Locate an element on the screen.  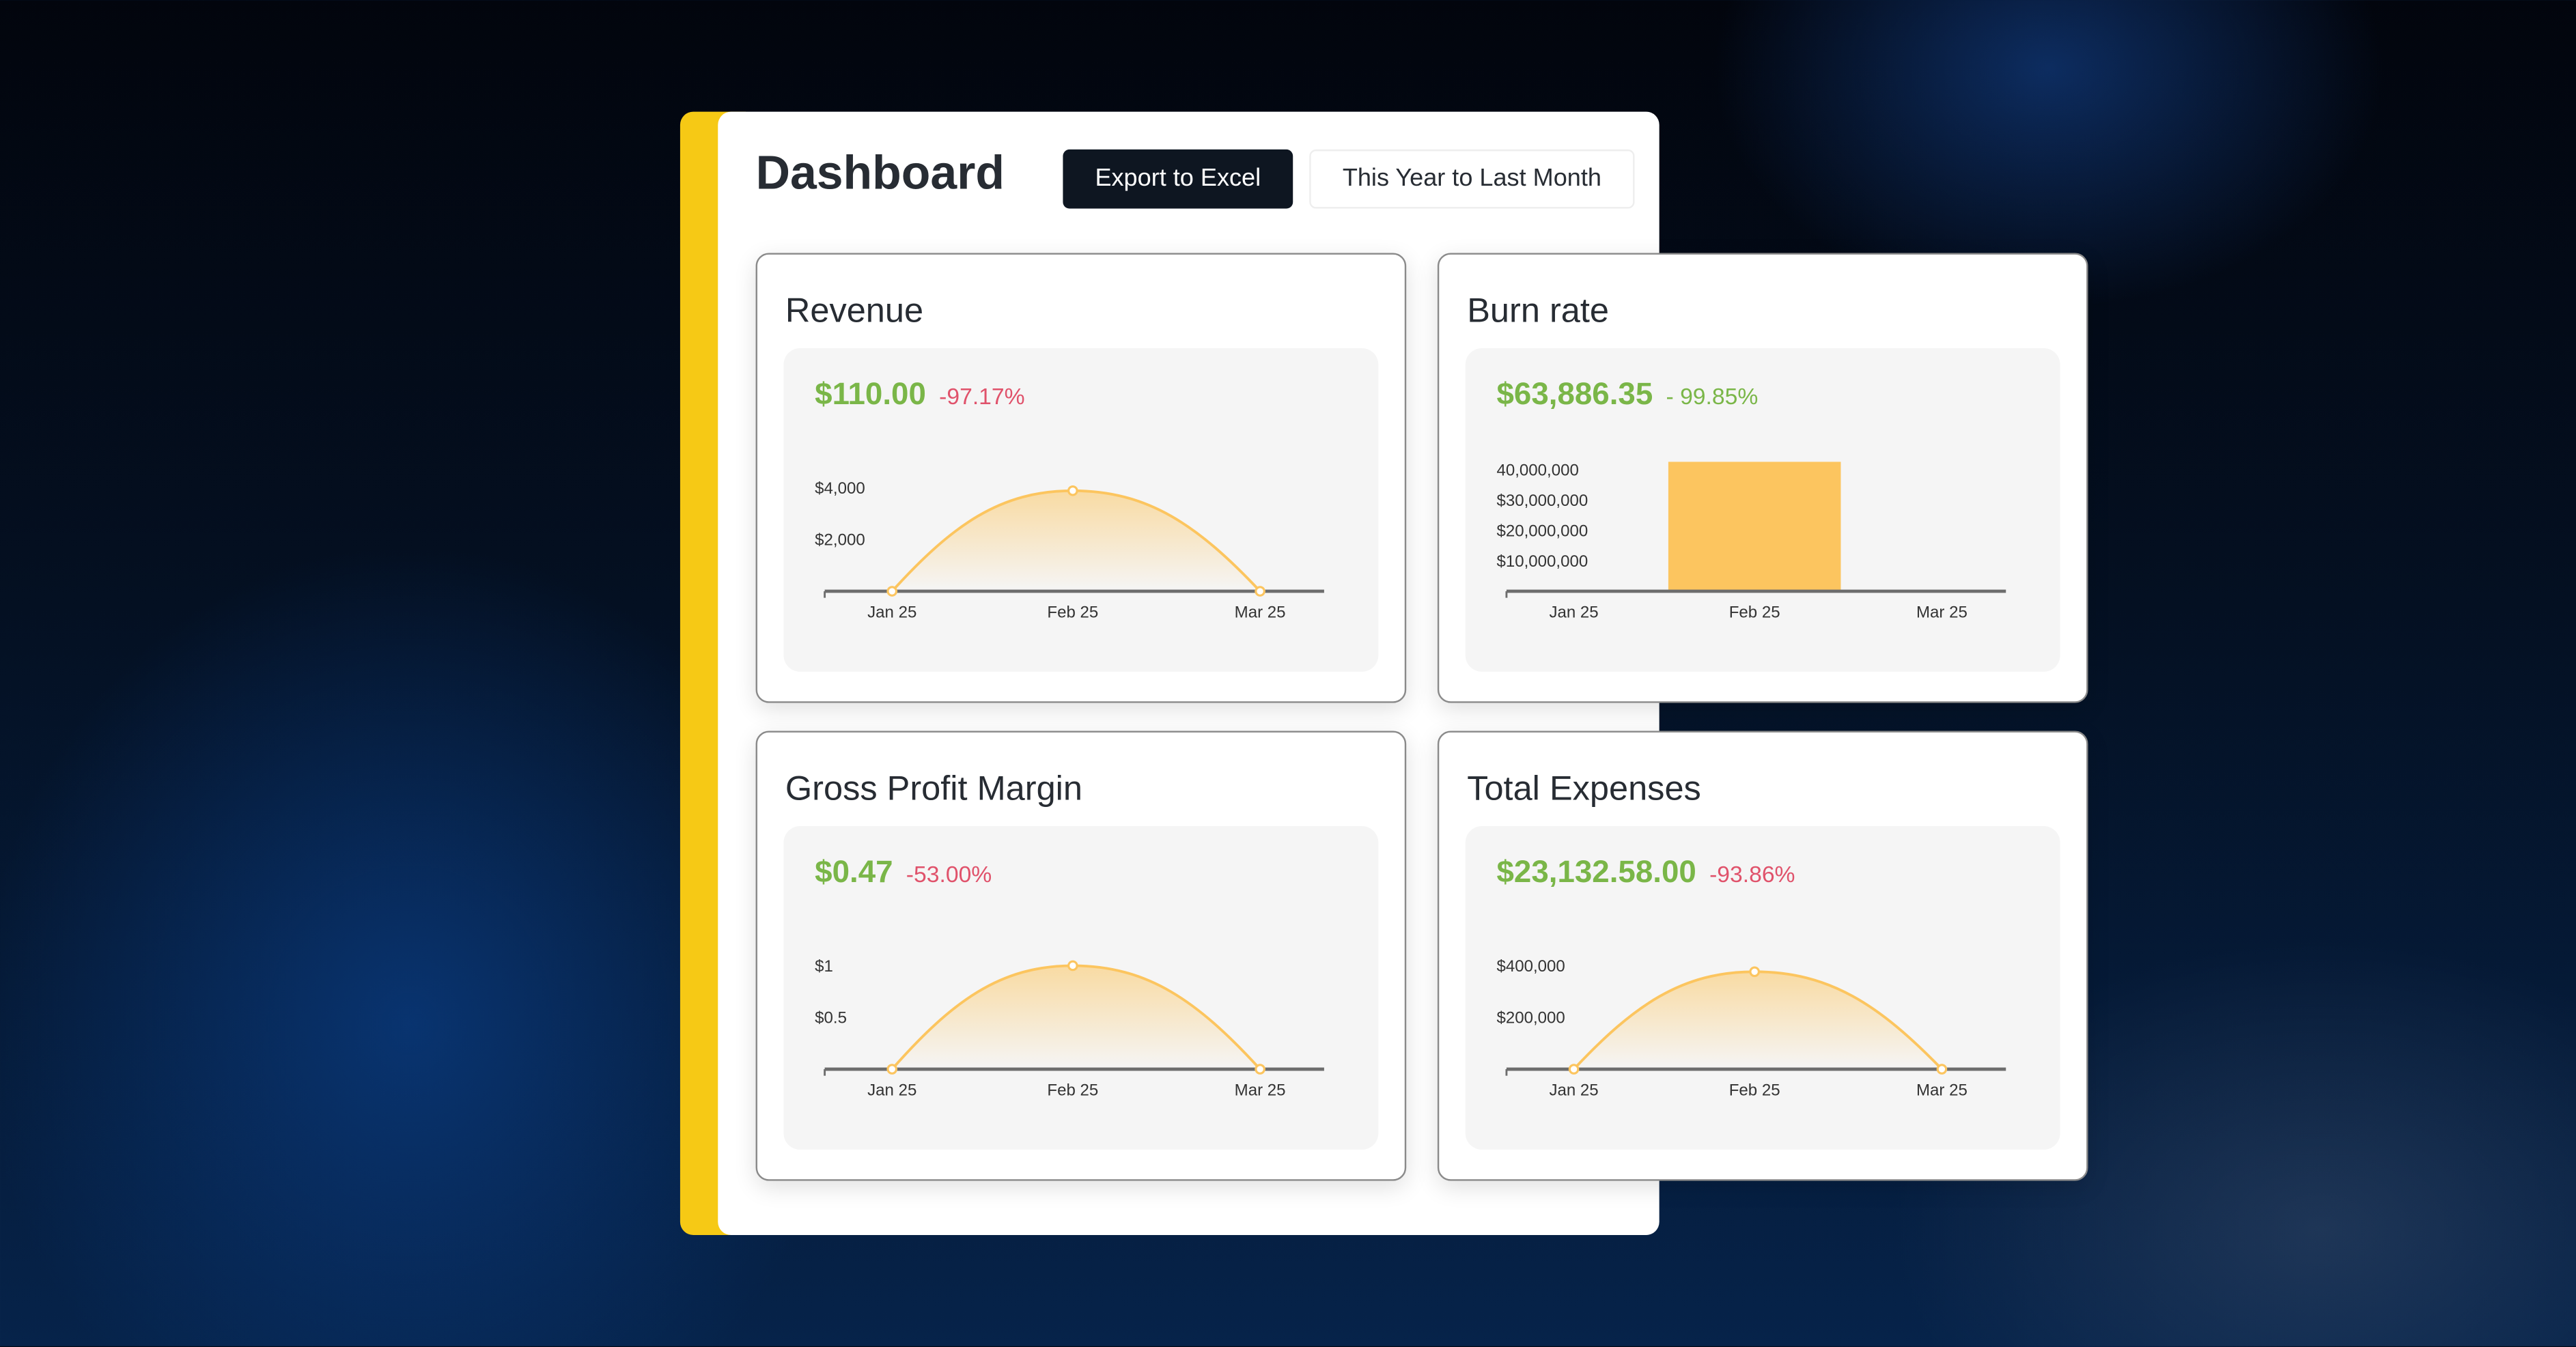
metric-value: $110.00 is located at coordinates (870, 395).